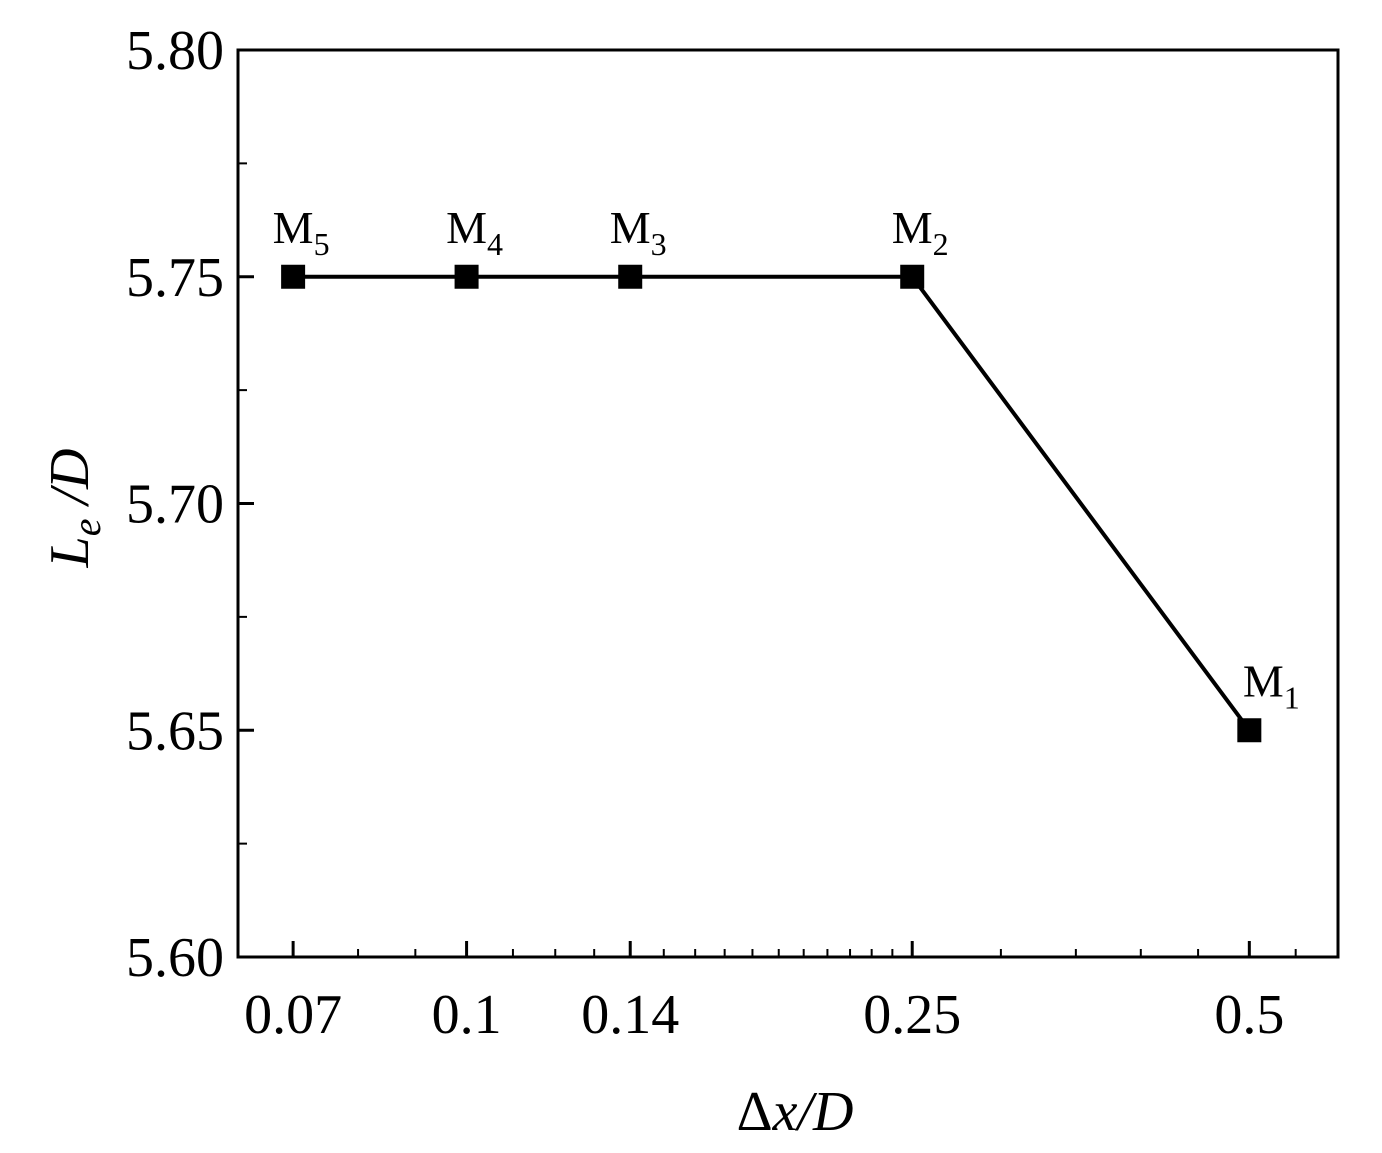  What do you see at coordinates (175, 51) in the screenshot?
I see `y-tick-label: 5.80` at bounding box center [175, 51].